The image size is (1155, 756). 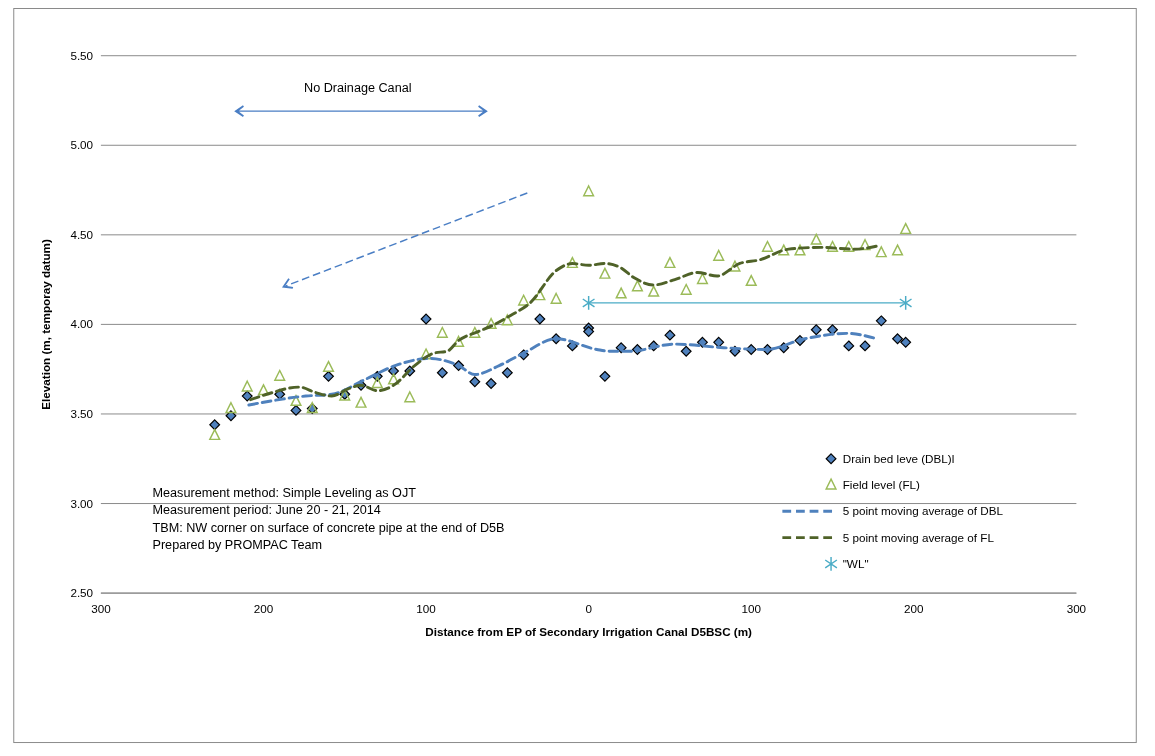 What do you see at coordinates (82, 503) in the screenshot?
I see `y-tick-label: 3.00` at bounding box center [82, 503].